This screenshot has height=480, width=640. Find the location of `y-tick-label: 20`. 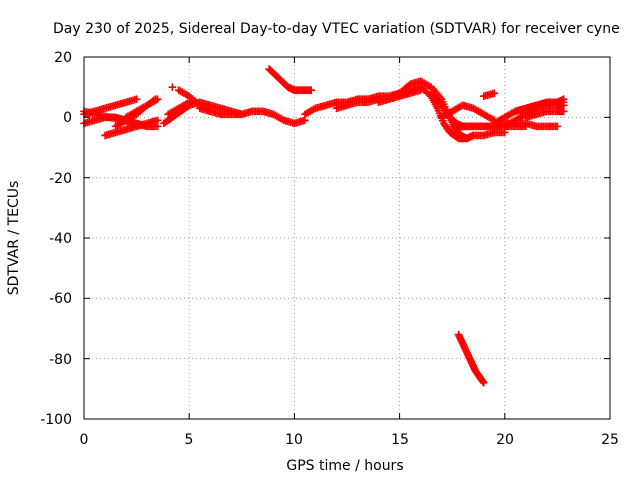

y-tick-label: 20 is located at coordinates (63, 58).